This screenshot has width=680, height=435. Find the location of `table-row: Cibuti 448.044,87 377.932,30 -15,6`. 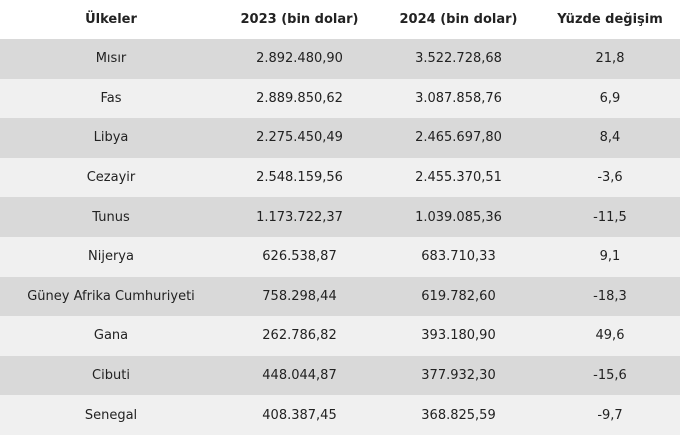

table-row: Cibuti 448.044,87 377.932,30 -15,6 is located at coordinates (340, 375).